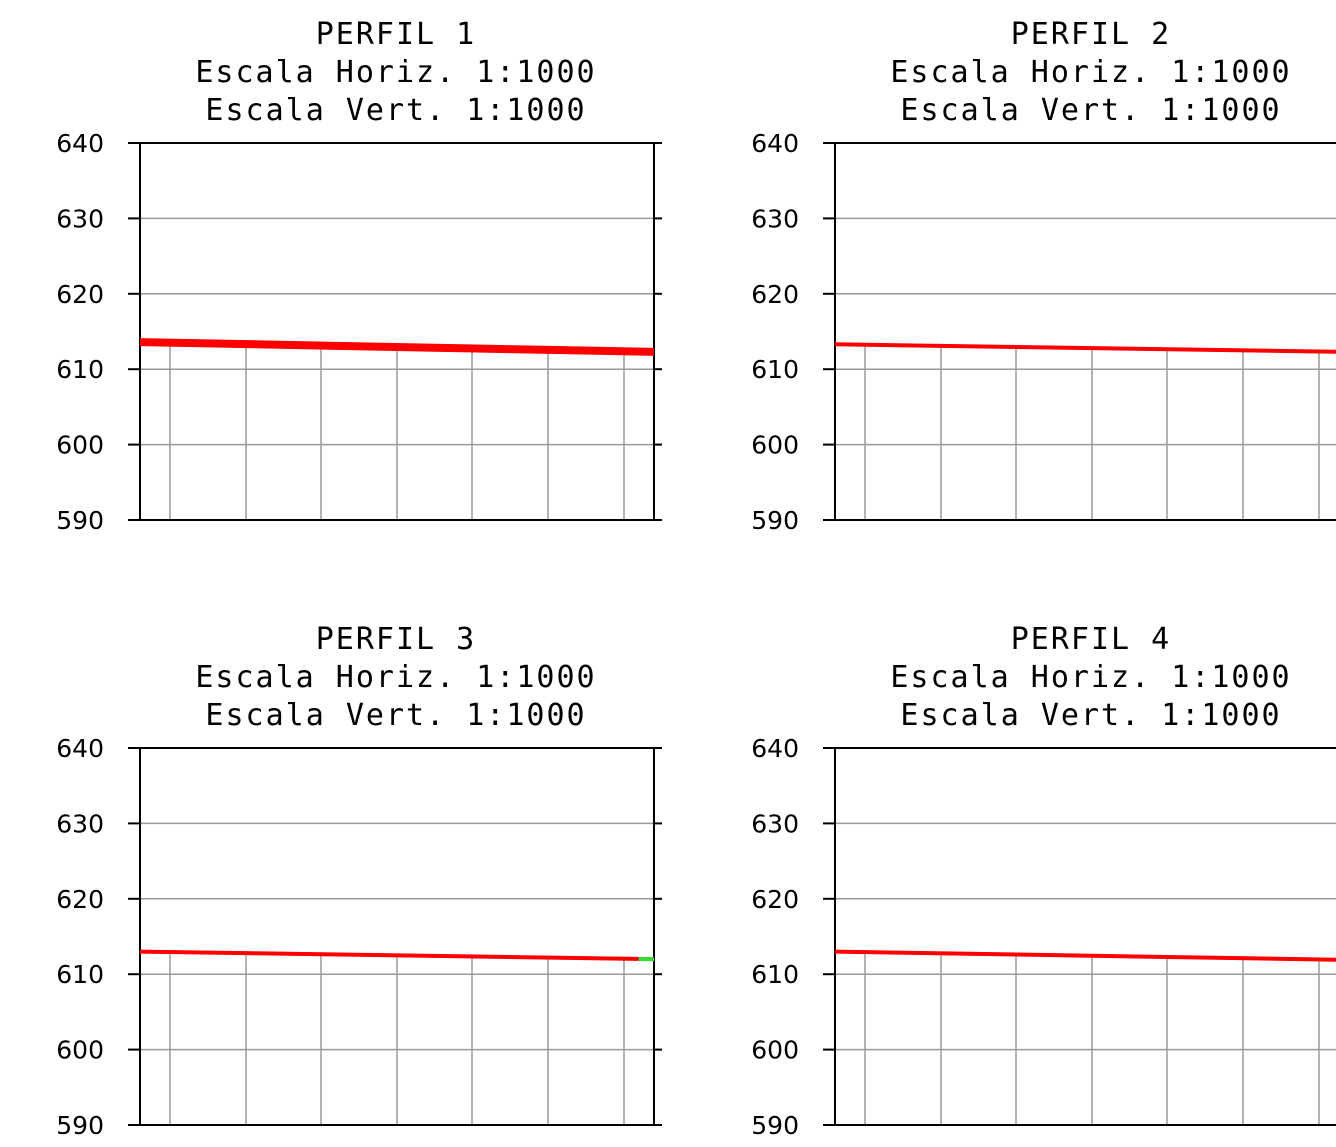 Image resolution: width=1336 pixels, height=1147 pixels. Describe the element at coordinates (396, 639) in the screenshot. I see `chart-title: PERFIL 3` at that location.